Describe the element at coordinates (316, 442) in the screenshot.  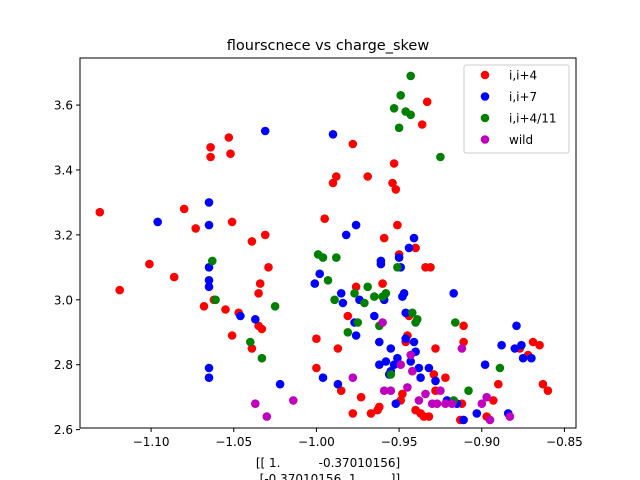
I see `x-tick-label: −1.00` at that location.